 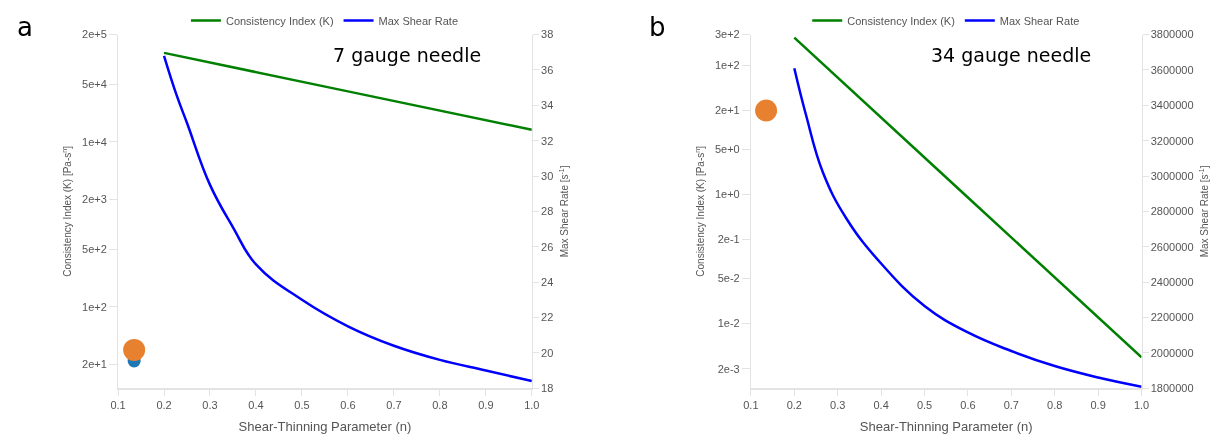 I want to click on y2-tick-label: 3400000, so click(x=1172, y=105).